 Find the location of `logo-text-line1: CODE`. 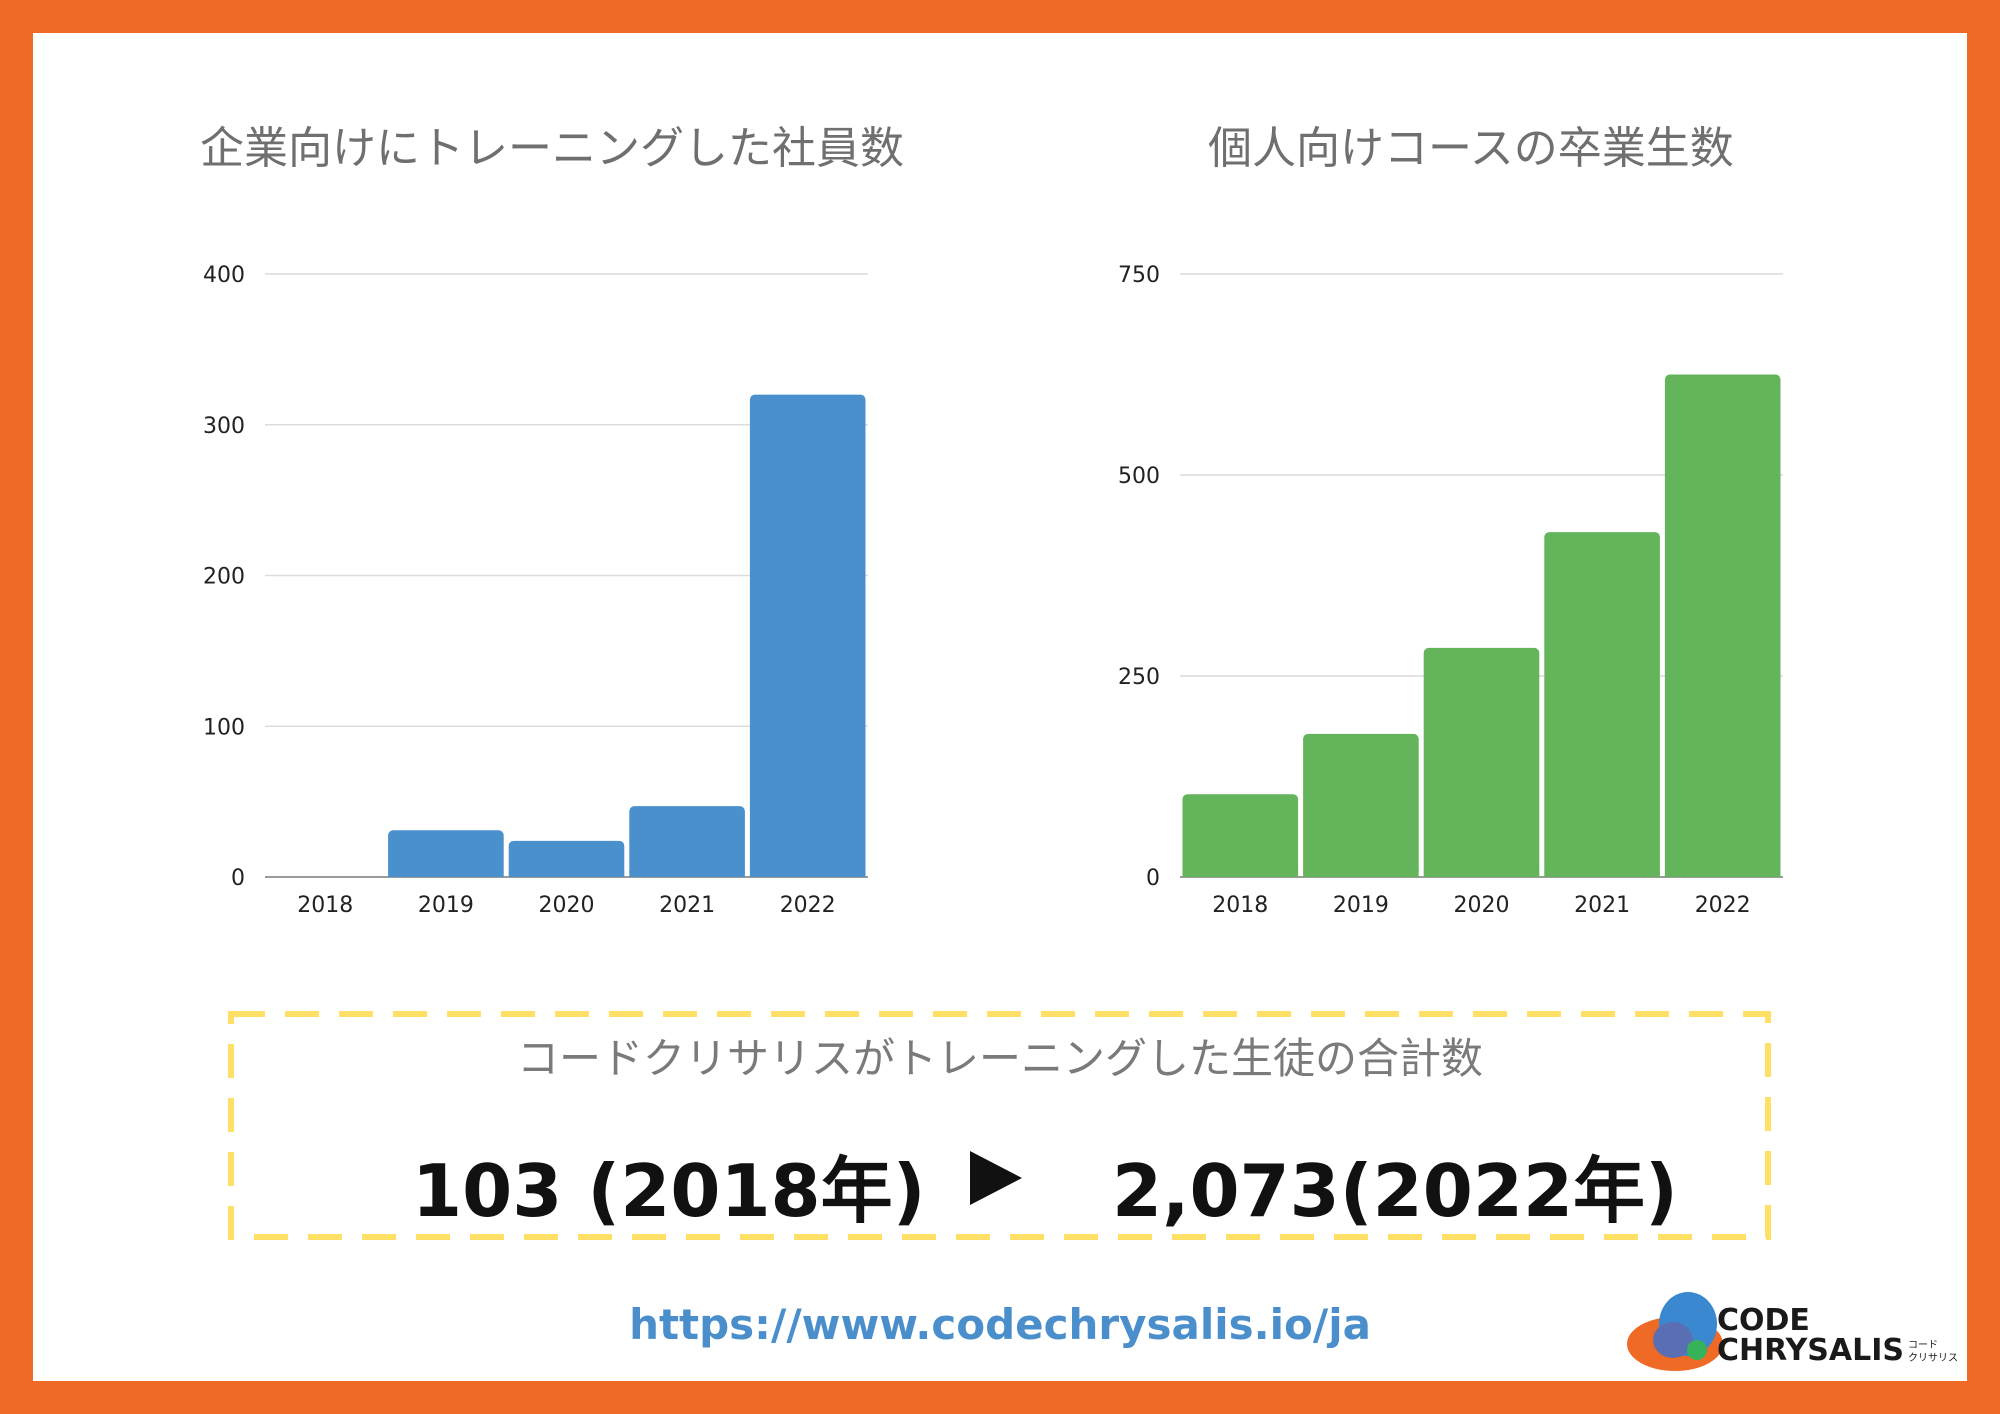

logo-text-line1: CODE is located at coordinates (1763, 1320).